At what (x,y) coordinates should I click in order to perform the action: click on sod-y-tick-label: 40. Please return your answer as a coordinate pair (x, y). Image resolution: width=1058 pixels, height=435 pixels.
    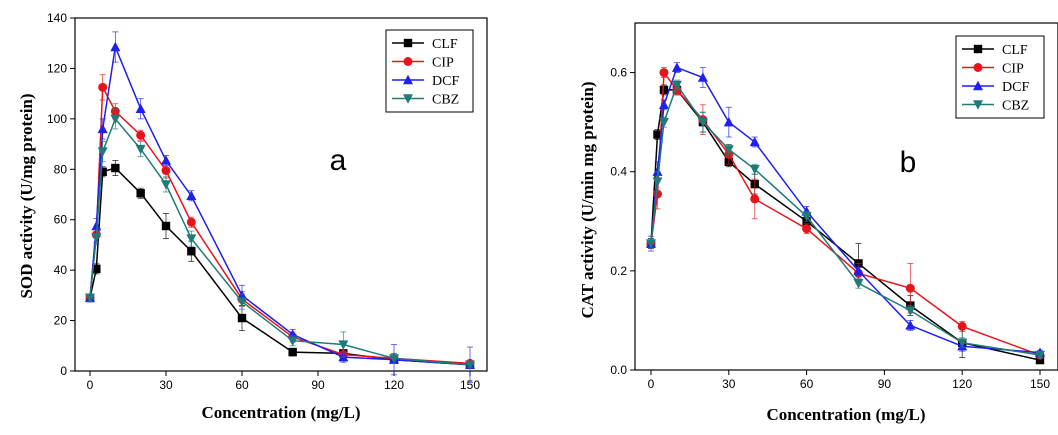
    Looking at the image, I should click on (61, 270).